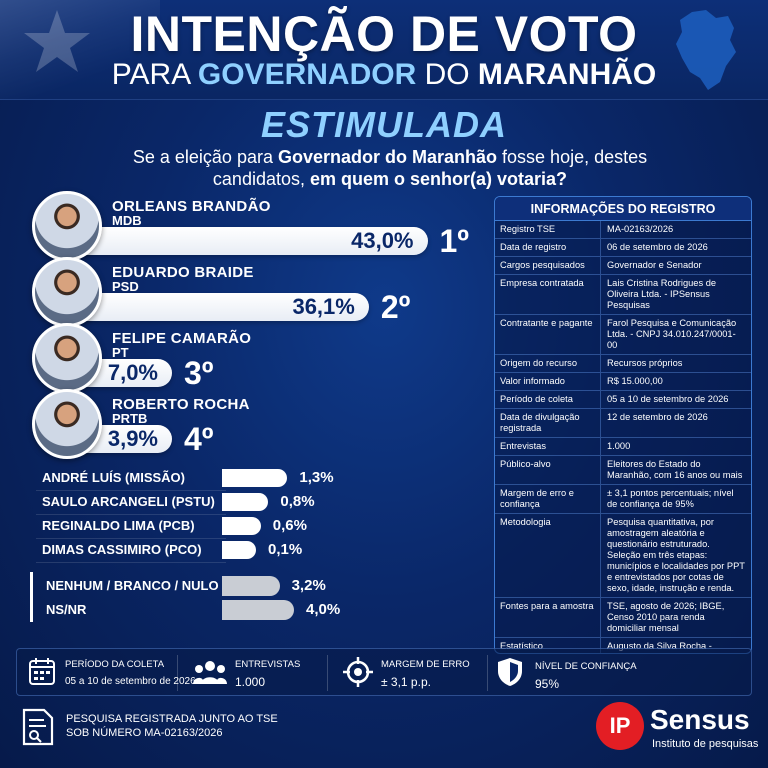  I want to click on bar-value-label: 3,9%, so click(132, 438).